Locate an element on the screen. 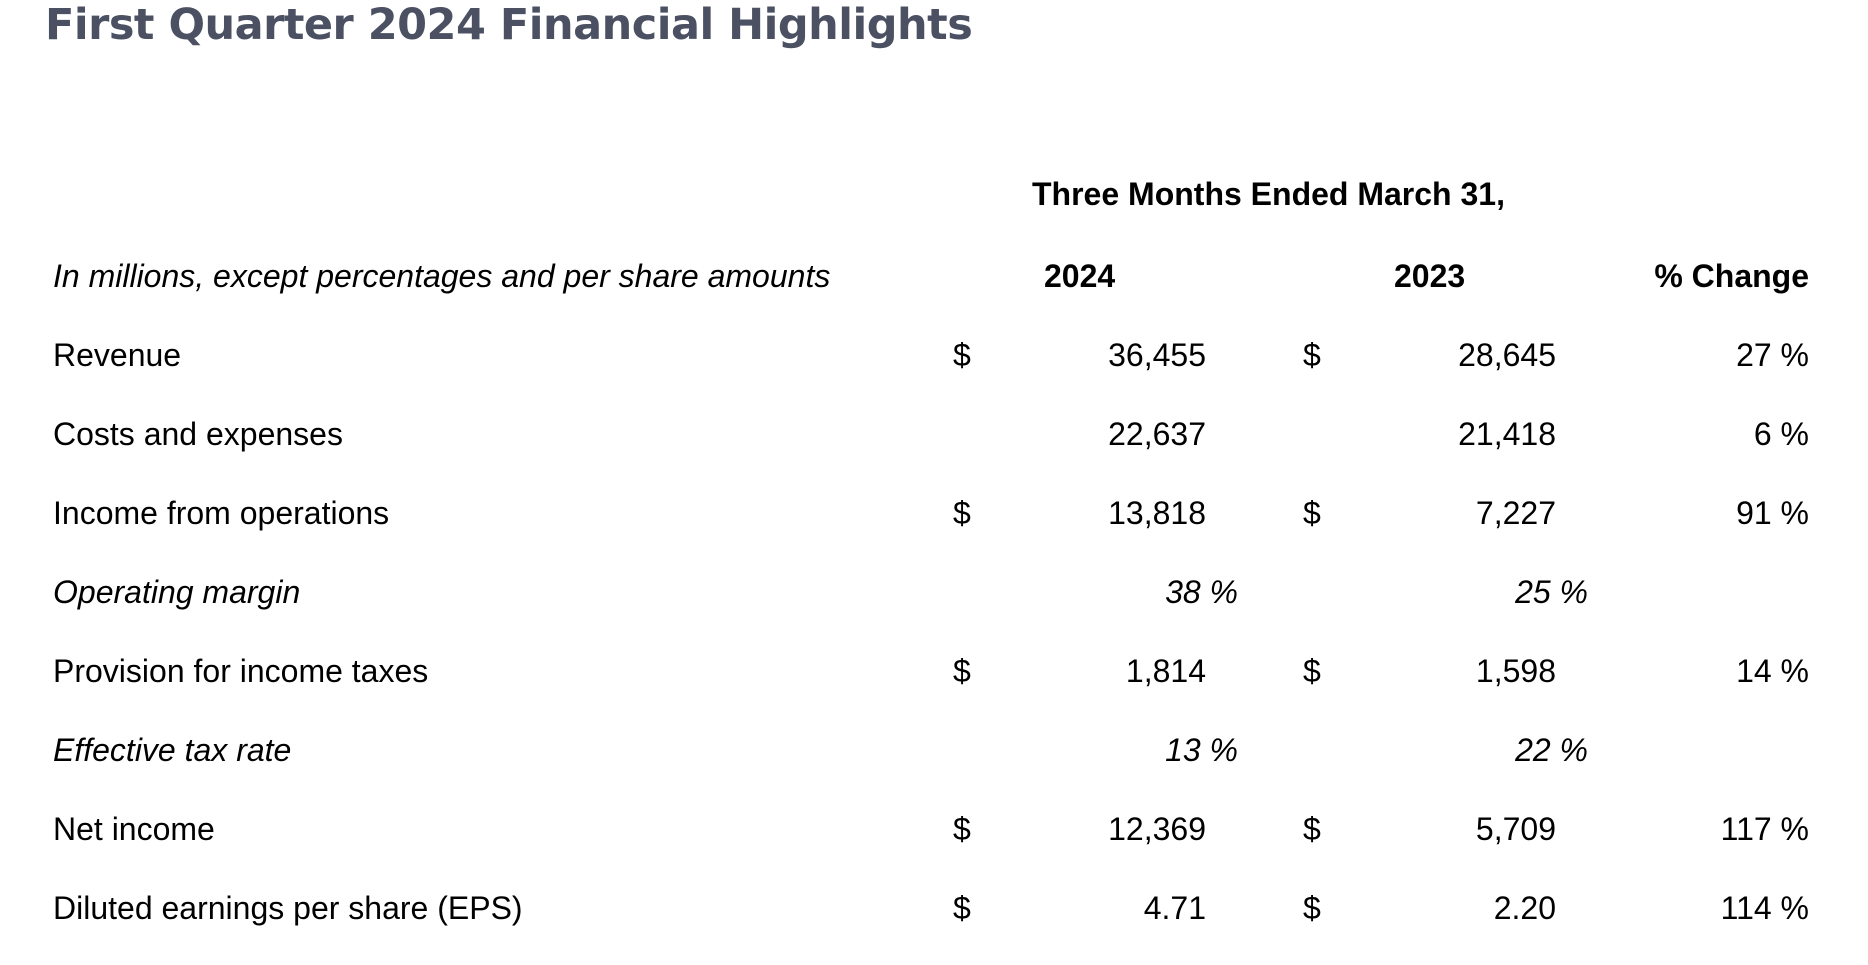 Image resolution: width=1868 pixels, height=965 pixels. value-2024: 36,455 is located at coordinates (1157, 355).